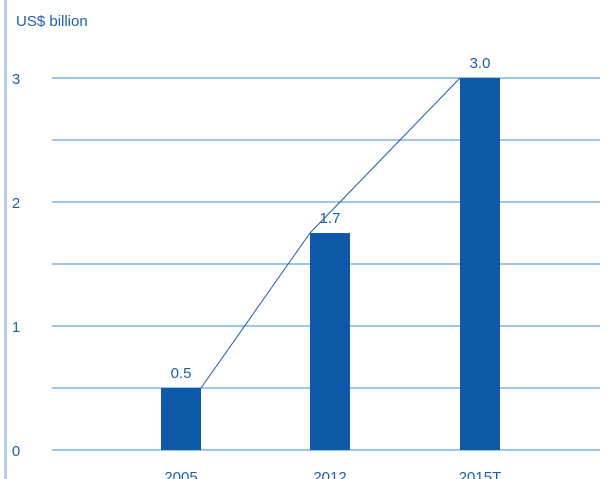 The image size is (611, 479). I want to click on bar-2012, so click(330, 341).